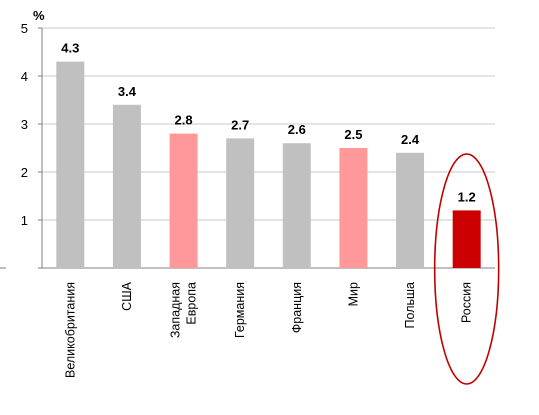 This screenshot has width=539, height=415. I want to click on category-label: Франция, so click(297, 307).